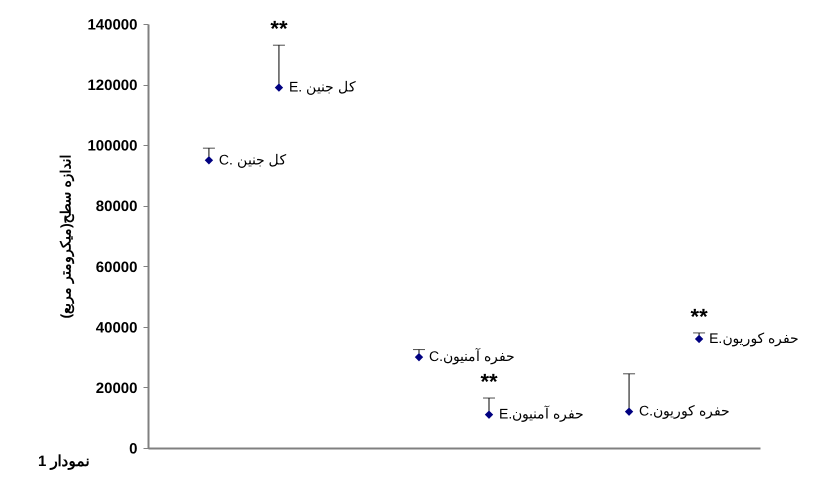 This screenshot has width=826, height=478. I want to click on series-label: C. کل جنین, so click(252, 159).